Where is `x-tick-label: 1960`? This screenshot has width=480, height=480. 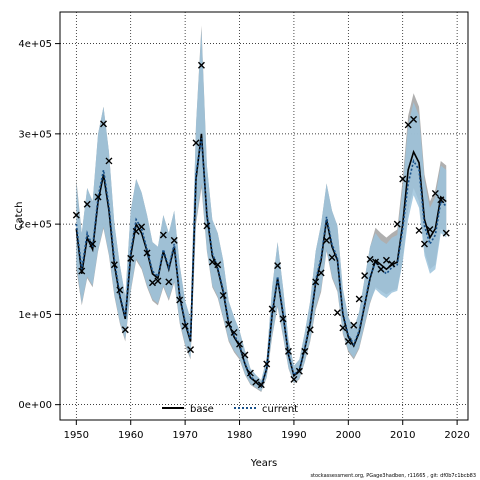
x-tick-label: 1960 is located at coordinates (130, 435).